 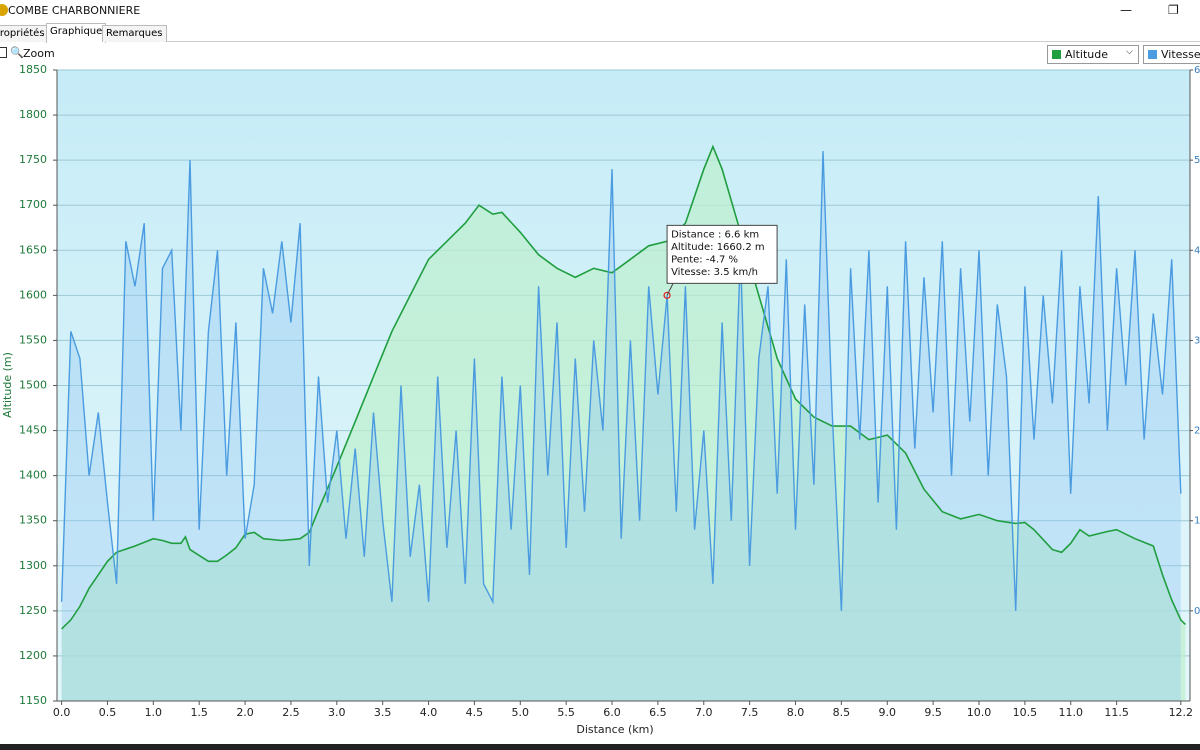 What do you see at coordinates (715, 234) in the screenshot?
I see `tooltip-line: Distance : 6.6 km` at bounding box center [715, 234].